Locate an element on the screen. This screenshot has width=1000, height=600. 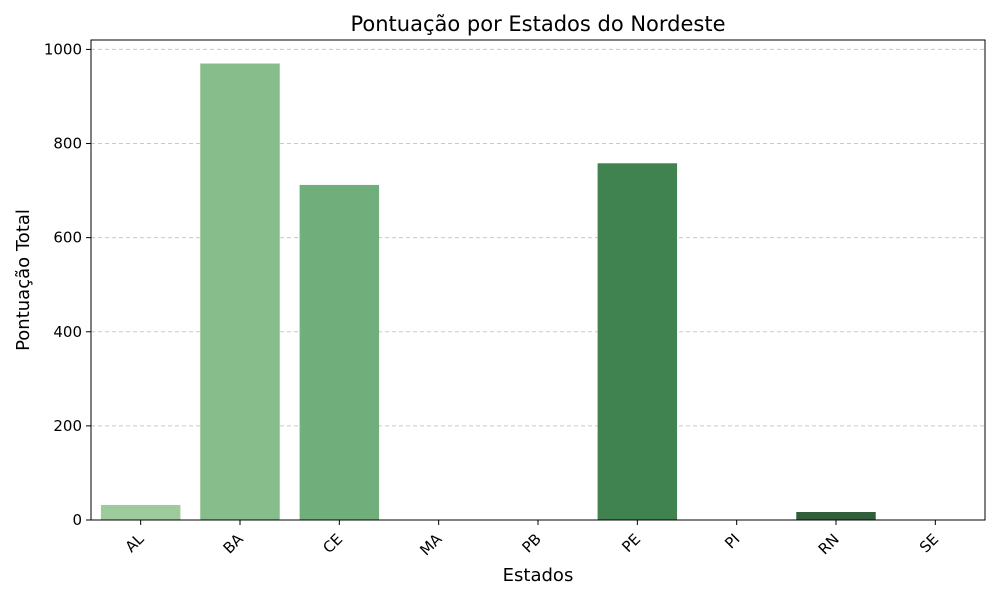
y-tick-label: 0 is located at coordinates (77, 520).